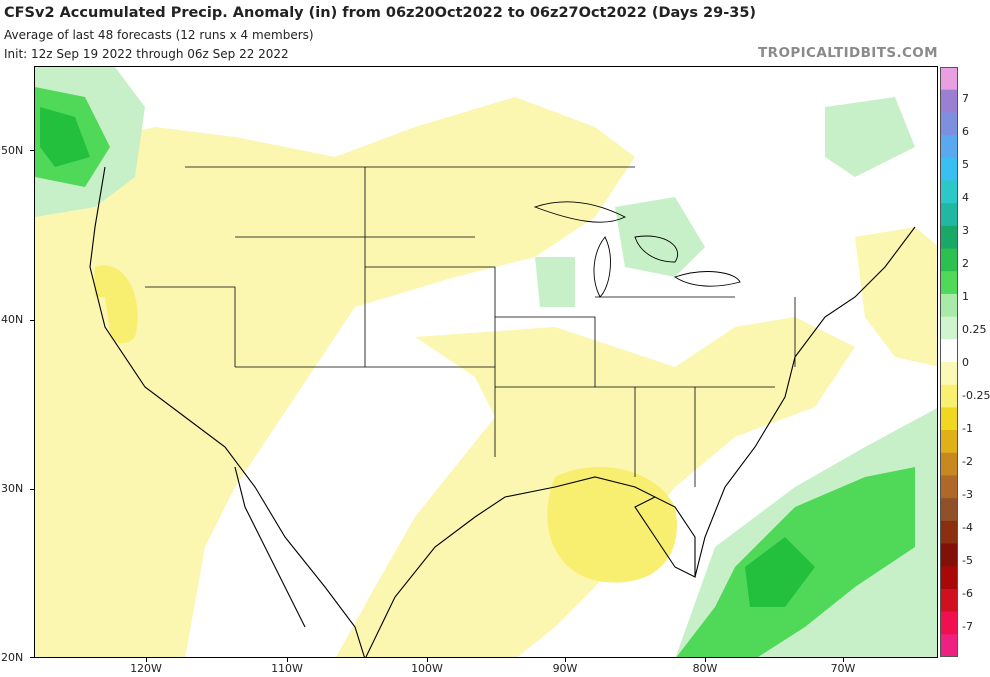  Describe the element at coordinates (965, 98) in the screenshot. I see `colorbar-label: 7` at that location.